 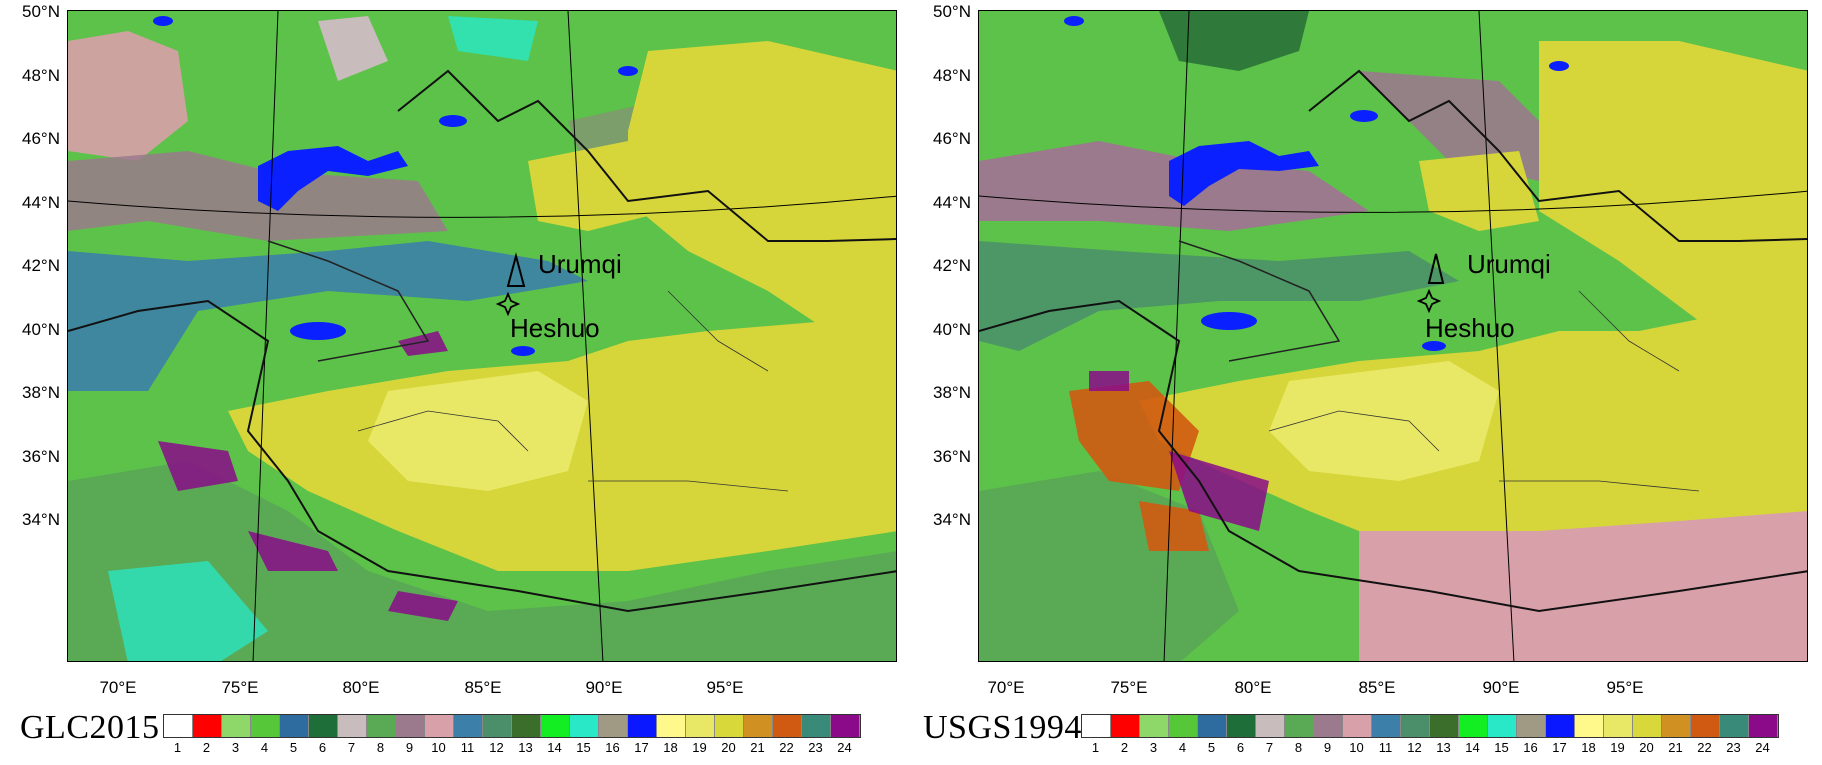 What do you see at coordinates (188, 611) in the screenshot?
I see `teal-patch-south` at bounding box center [188, 611].